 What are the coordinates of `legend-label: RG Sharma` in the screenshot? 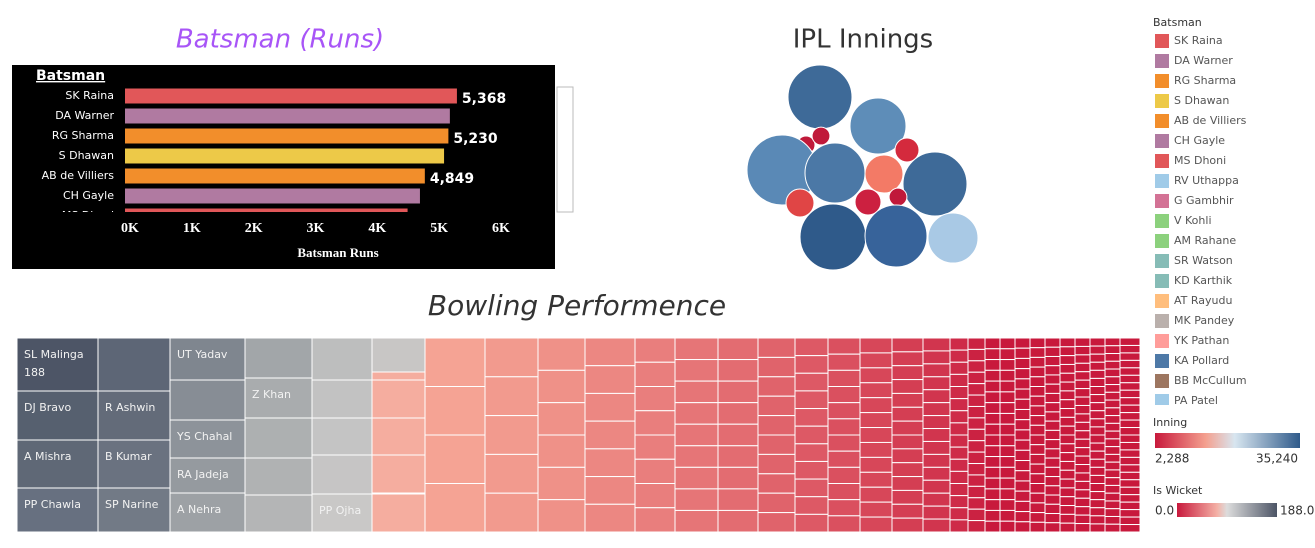 It's located at (1205, 80).